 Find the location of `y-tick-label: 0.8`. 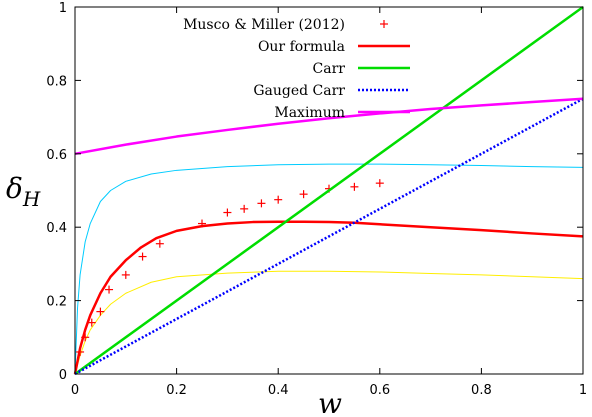

y-tick-label: 0.8 is located at coordinates (56, 81).